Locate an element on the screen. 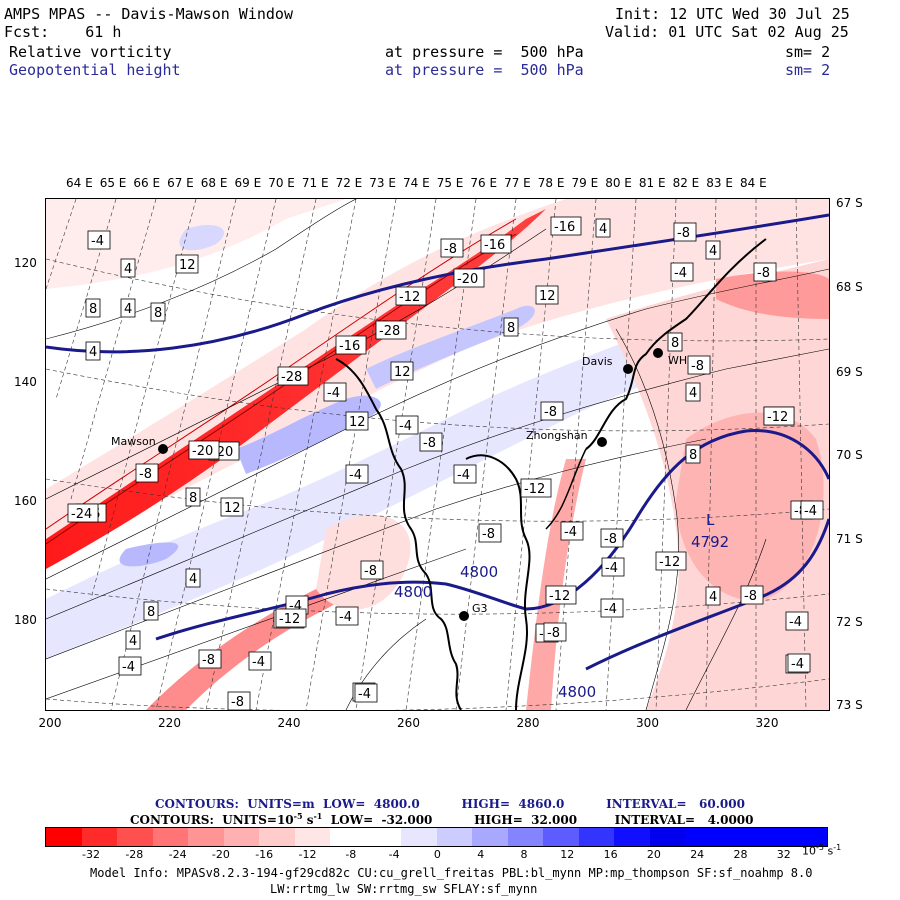 The height and width of the screenshot is (900, 900). colorbar-unit: 10-5 s-1 is located at coordinates (822, 850).